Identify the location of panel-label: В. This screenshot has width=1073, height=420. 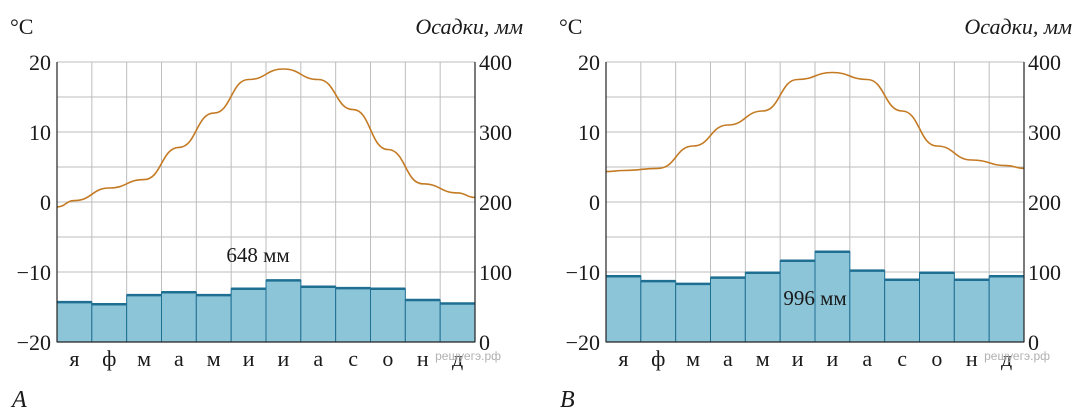
(567, 400).